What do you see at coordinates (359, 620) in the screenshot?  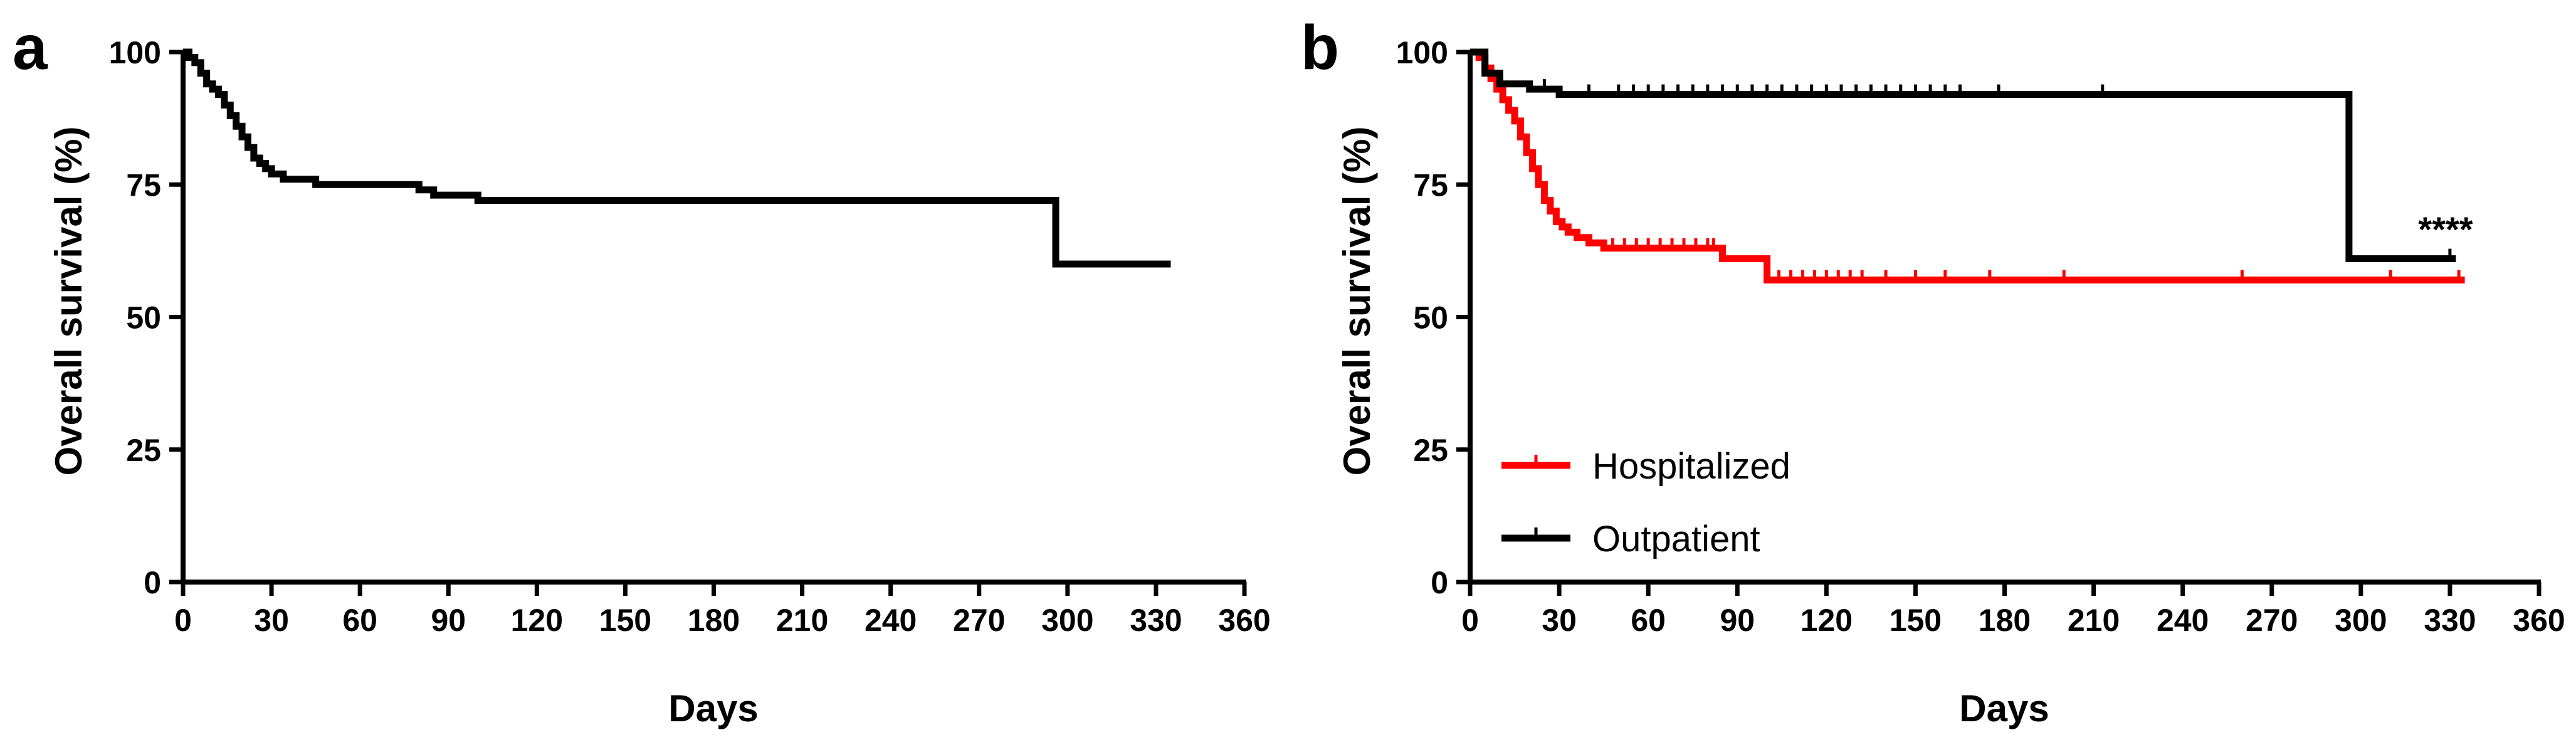 I see `panel-a-x-tick-label: 60` at bounding box center [359, 620].